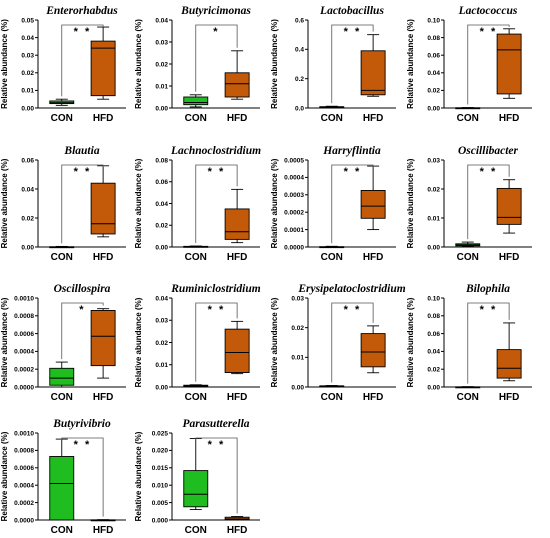 The image size is (550, 538). I want to click on y-tick-label: 0.0004, so click(24, 486).